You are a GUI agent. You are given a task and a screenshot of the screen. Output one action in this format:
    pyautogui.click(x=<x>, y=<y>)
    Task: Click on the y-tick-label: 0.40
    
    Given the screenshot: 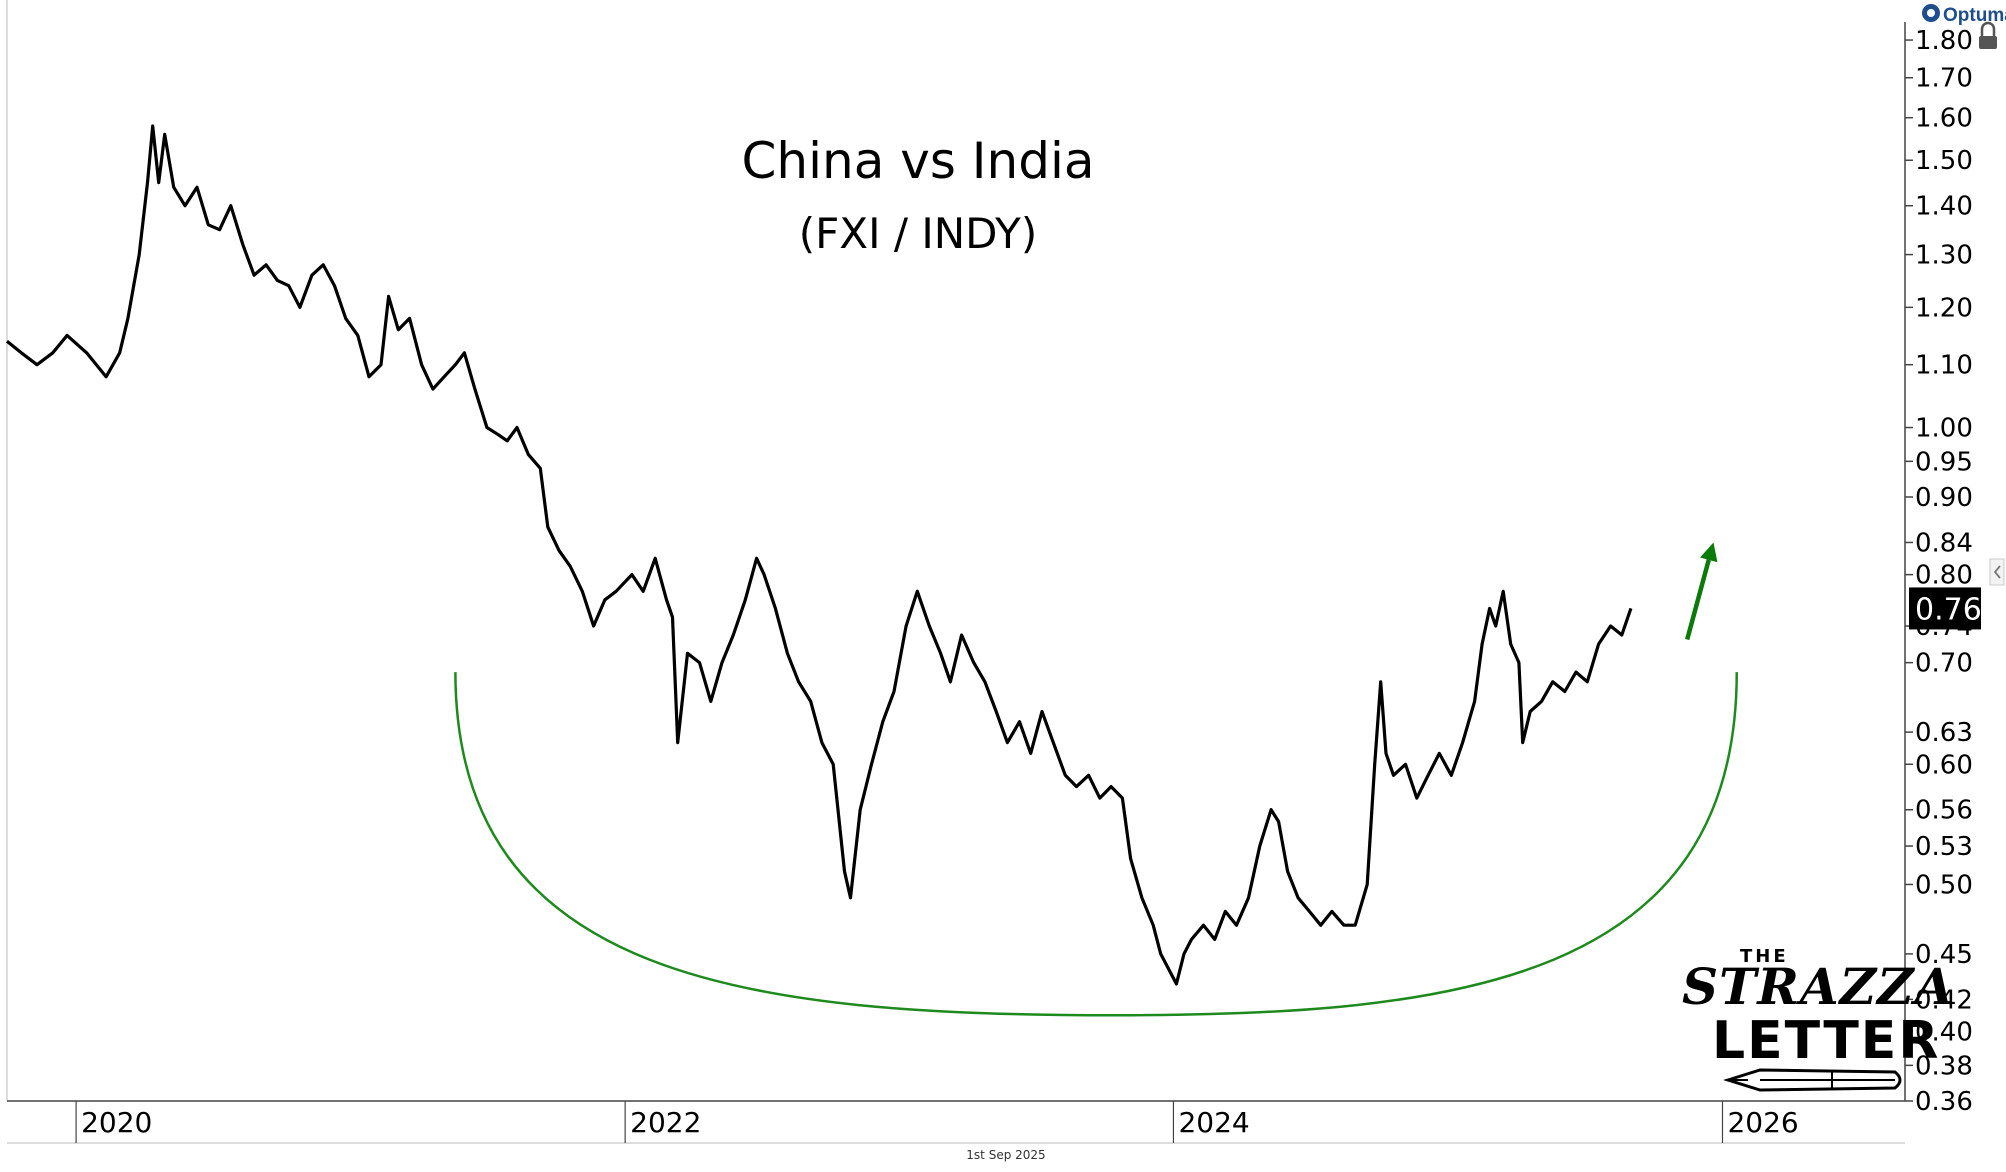 What is the action you would take?
    pyautogui.click(x=1944, y=1033)
    